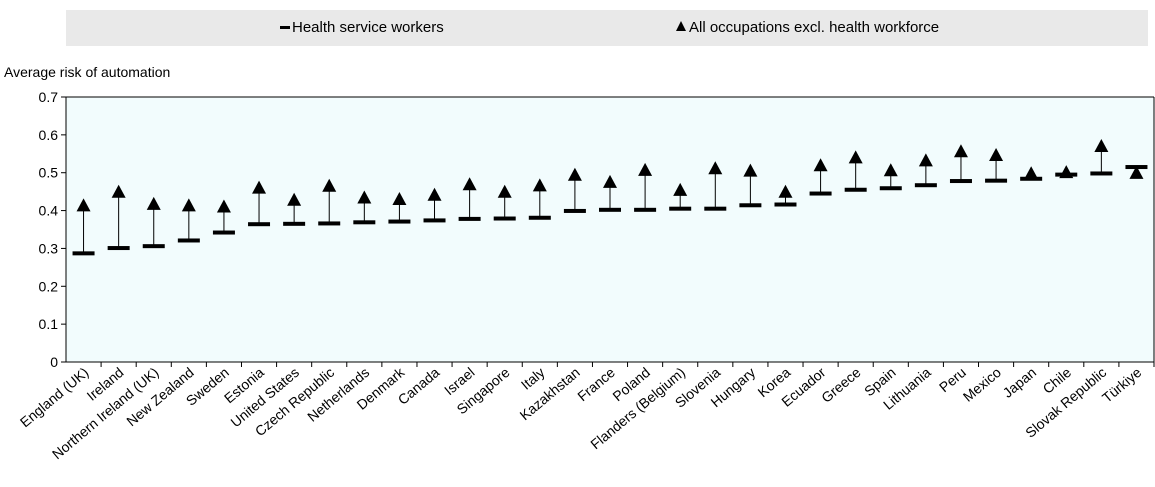  Describe the element at coordinates (1020, 382) in the screenshot. I see `x-tick-label: Japan` at that location.